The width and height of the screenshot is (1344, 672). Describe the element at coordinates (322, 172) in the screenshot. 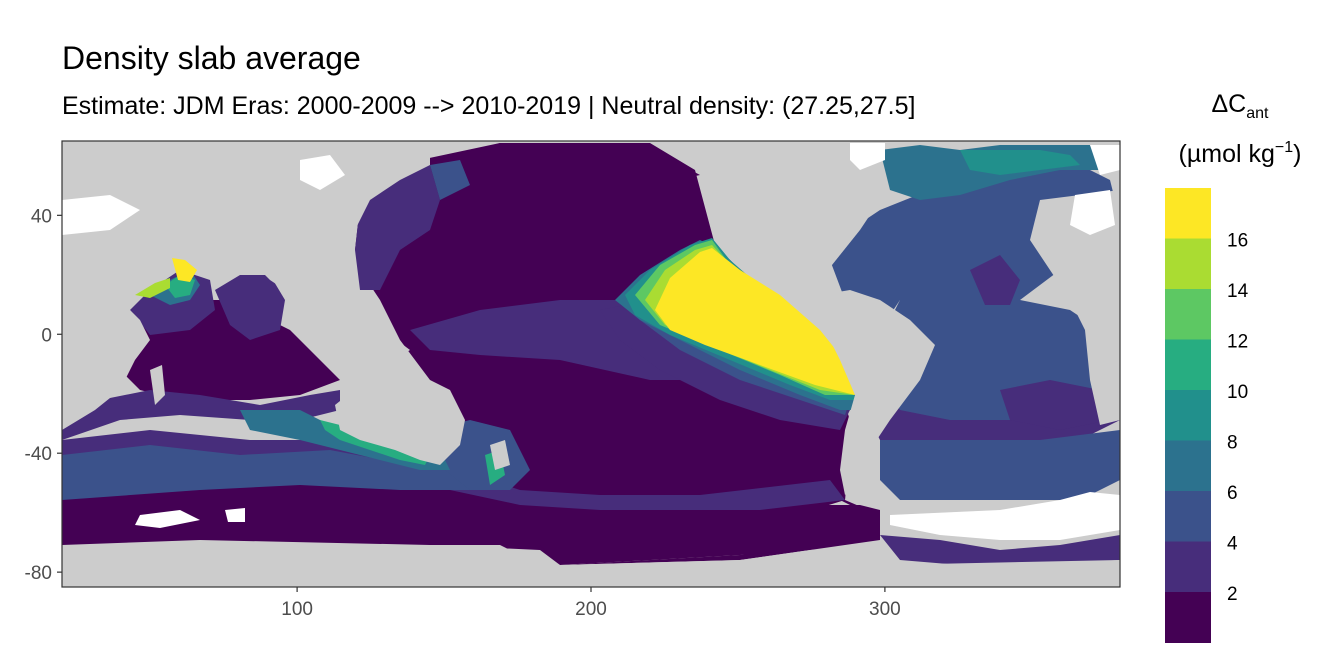

I see `nodata-north-asia` at that location.